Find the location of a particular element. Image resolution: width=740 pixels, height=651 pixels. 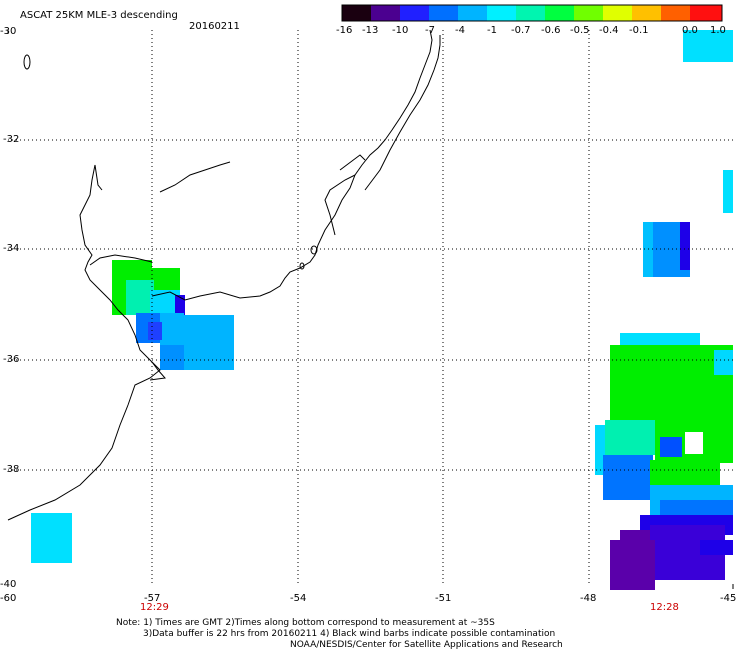

colorbar-label: -0.5 is located at coordinates (580, 30).